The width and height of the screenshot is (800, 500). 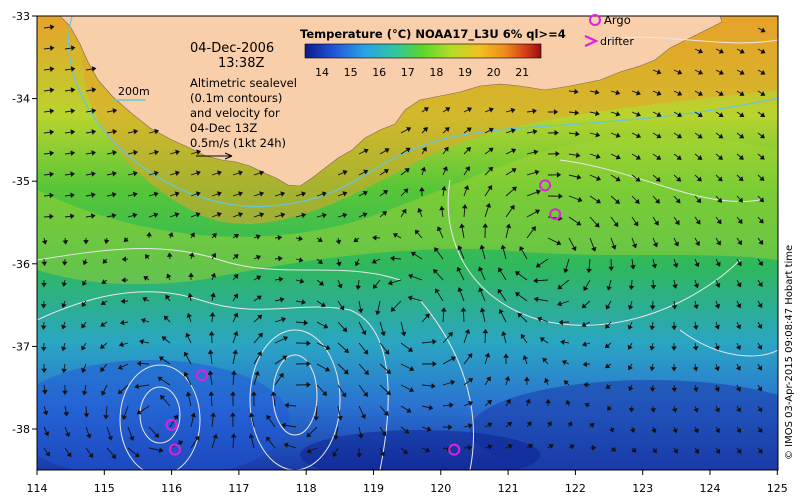 I want to click on y-tick-label: -35, so click(x=21, y=181).